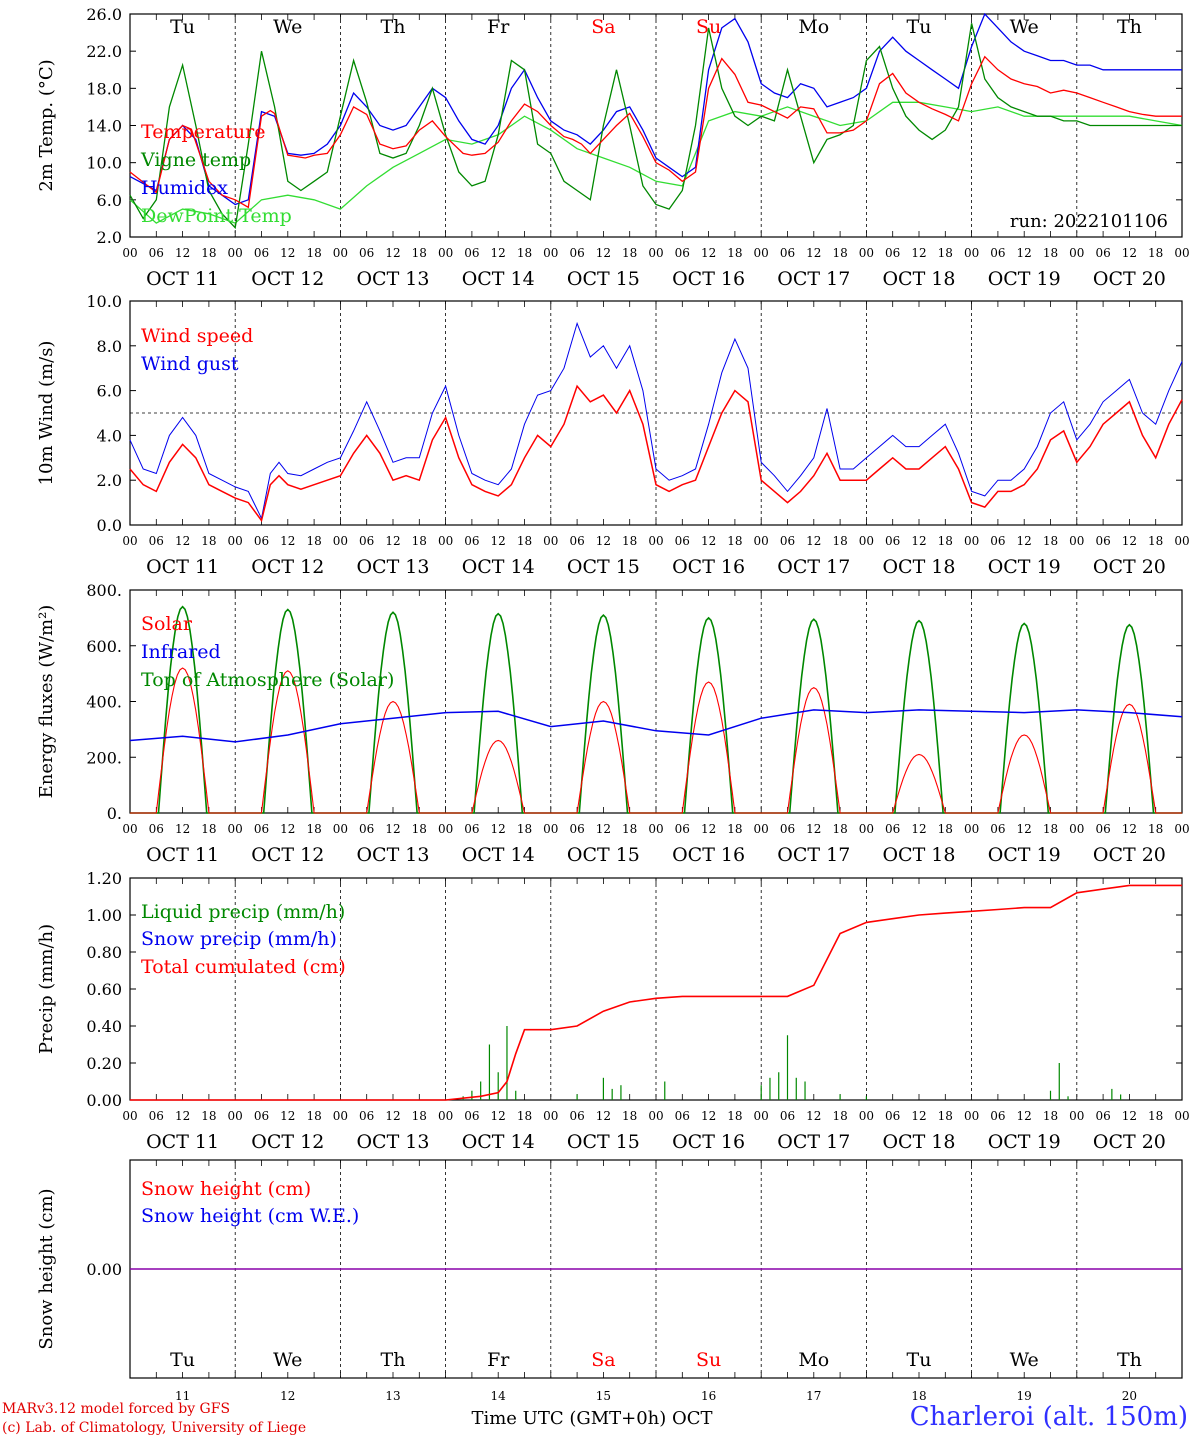 The image size is (1194, 1440). Describe the element at coordinates (287, 1142) in the screenshot. I see `date-label: OCT 12` at that location.